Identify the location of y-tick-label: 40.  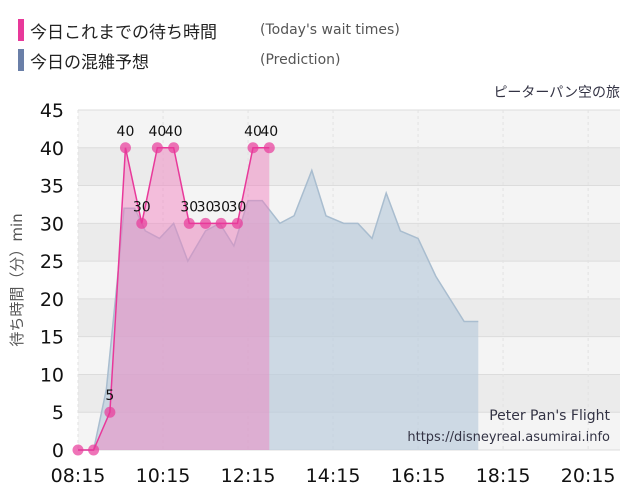
(52, 149).